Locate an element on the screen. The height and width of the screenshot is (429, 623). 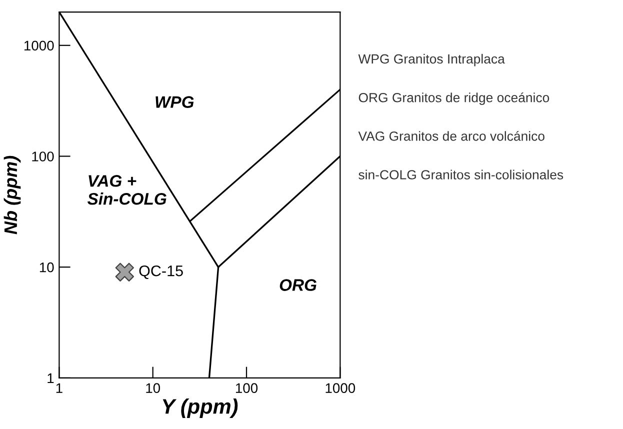
x-axis-title: Y (ppm) is located at coordinates (200, 408).